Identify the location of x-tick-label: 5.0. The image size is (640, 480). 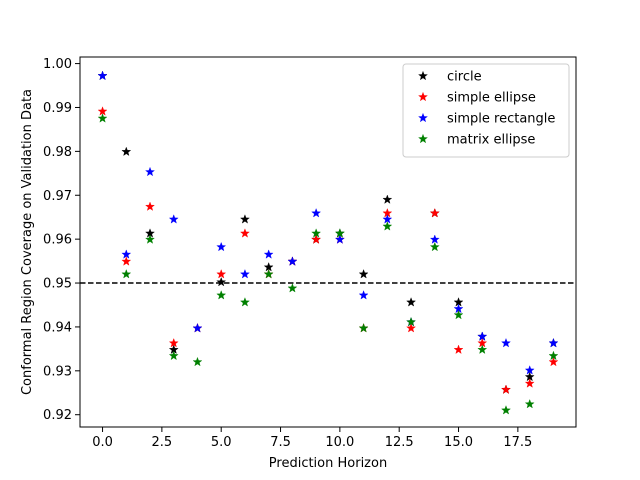
(221, 442).